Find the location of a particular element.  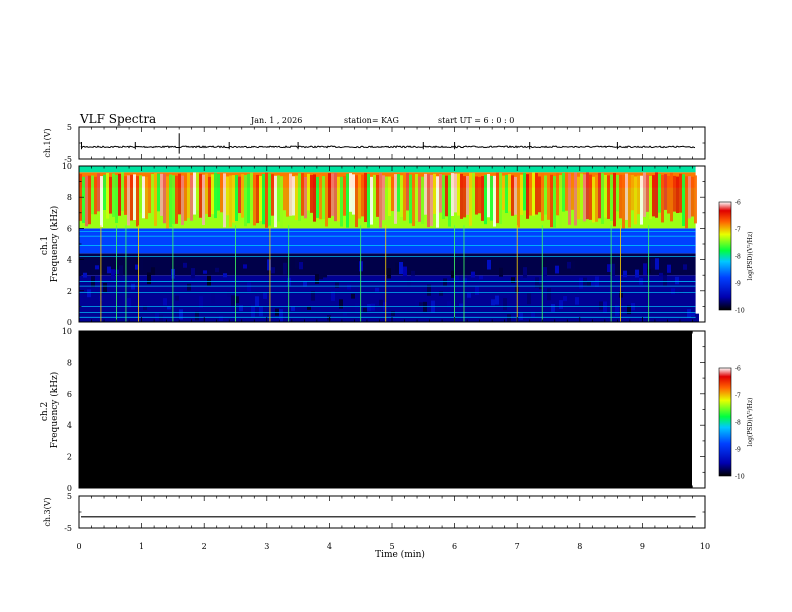

time-axis-ticklabel: 6 is located at coordinates (454, 546).